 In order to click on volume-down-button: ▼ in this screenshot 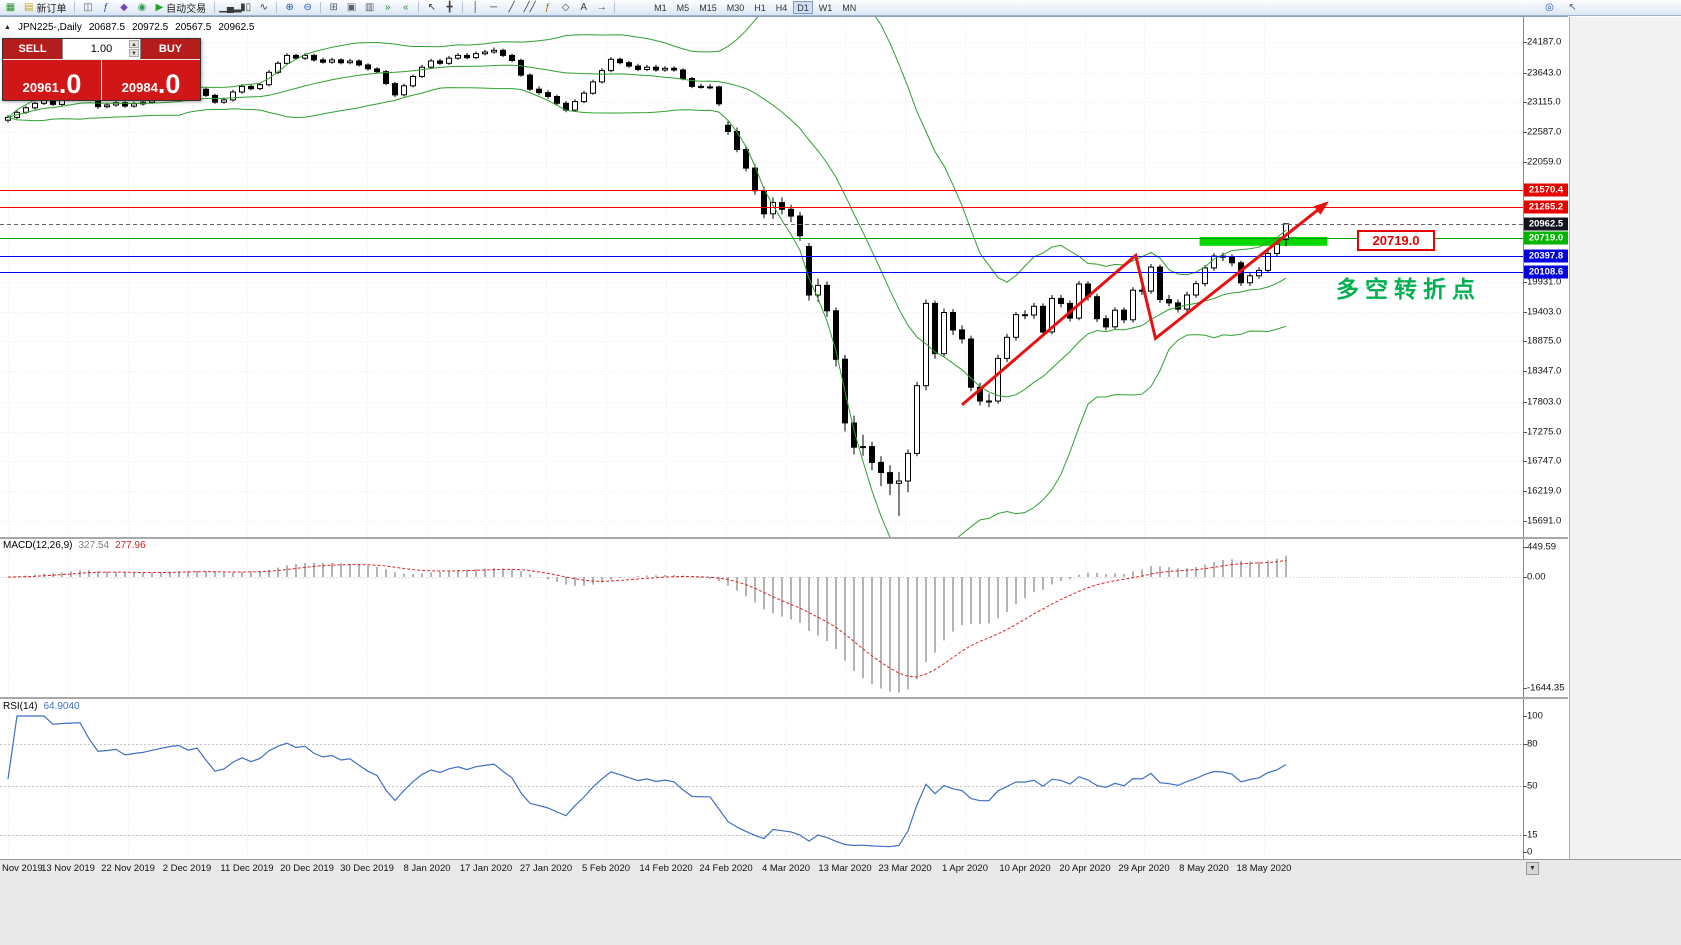, I will do `click(134, 53)`.